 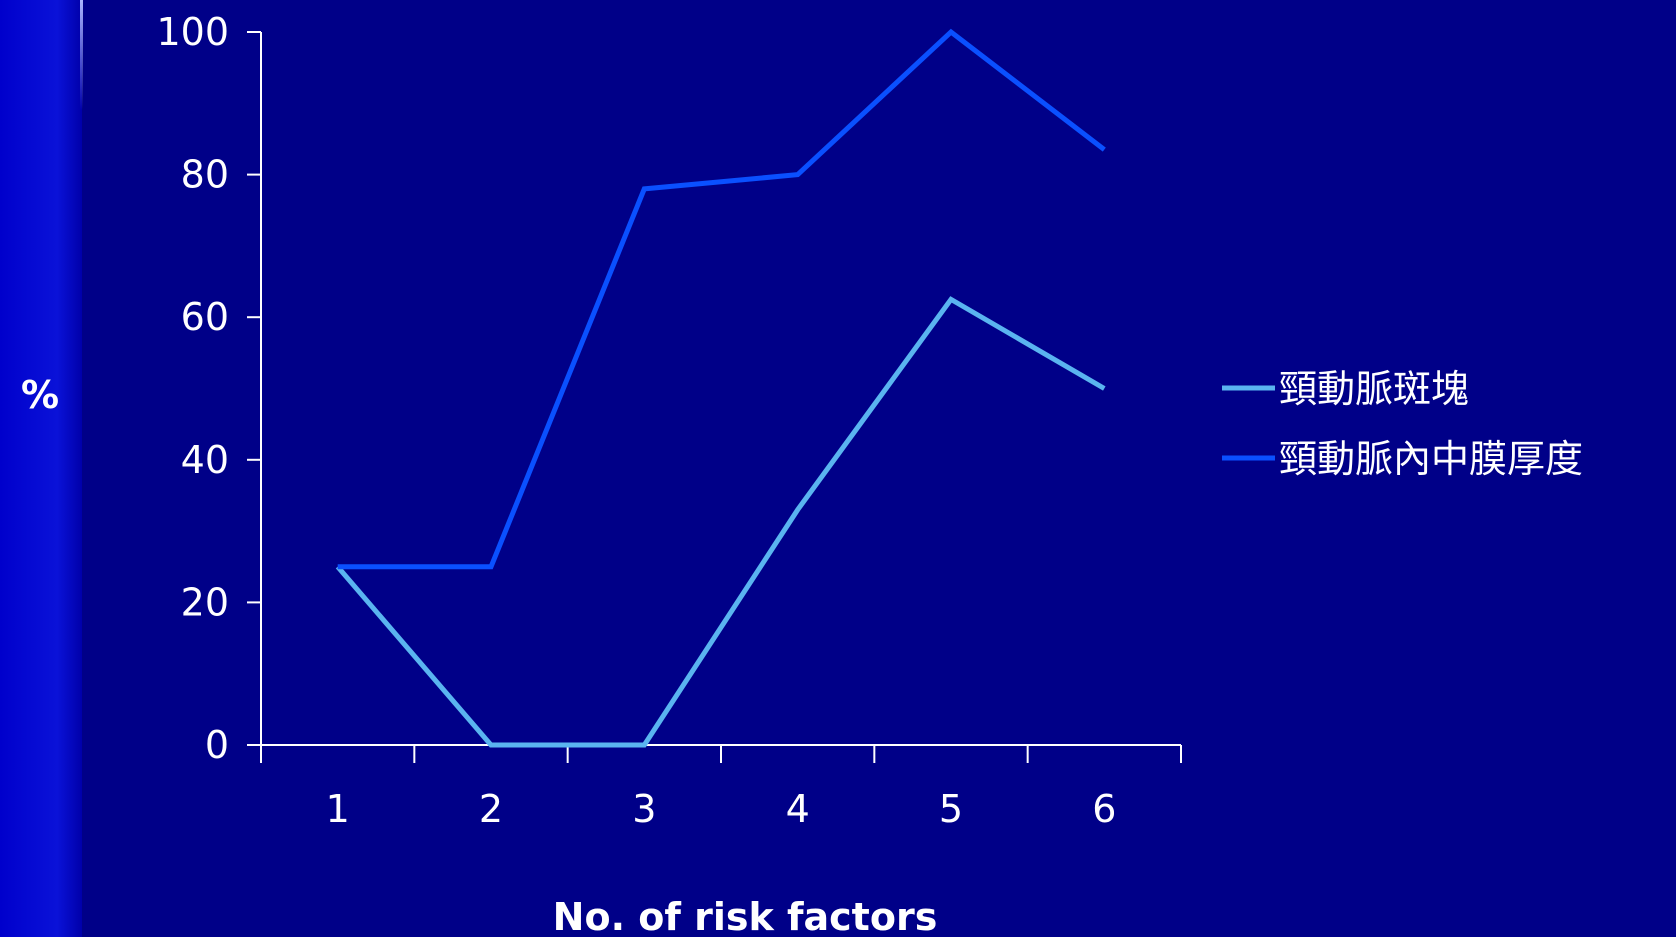 I want to click on y-tick-label: 80, so click(x=205, y=175).